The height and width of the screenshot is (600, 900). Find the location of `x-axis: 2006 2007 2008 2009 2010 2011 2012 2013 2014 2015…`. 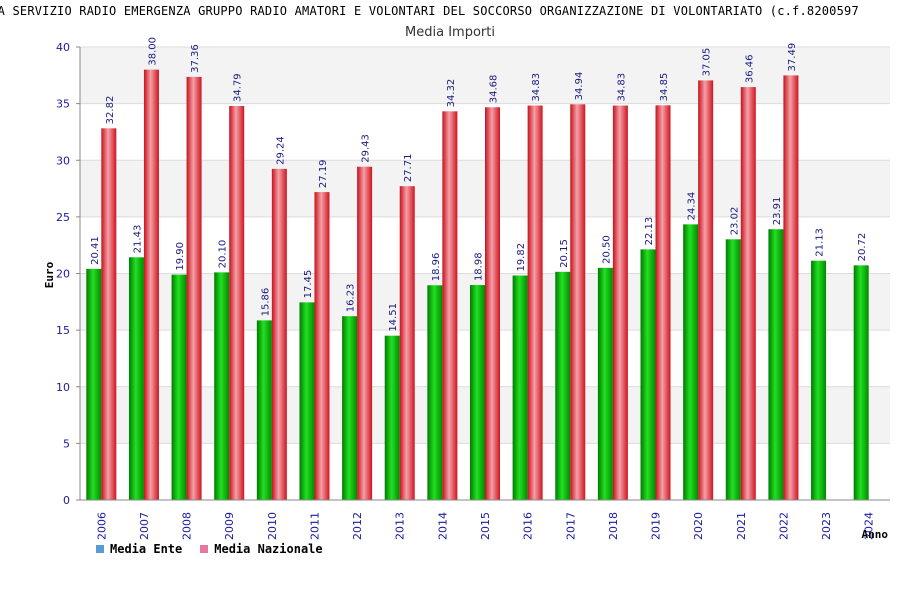

x-axis: 2006 2007 2008 2009 2010 2011 2012 2013 2014 2015… is located at coordinates (485, 519).